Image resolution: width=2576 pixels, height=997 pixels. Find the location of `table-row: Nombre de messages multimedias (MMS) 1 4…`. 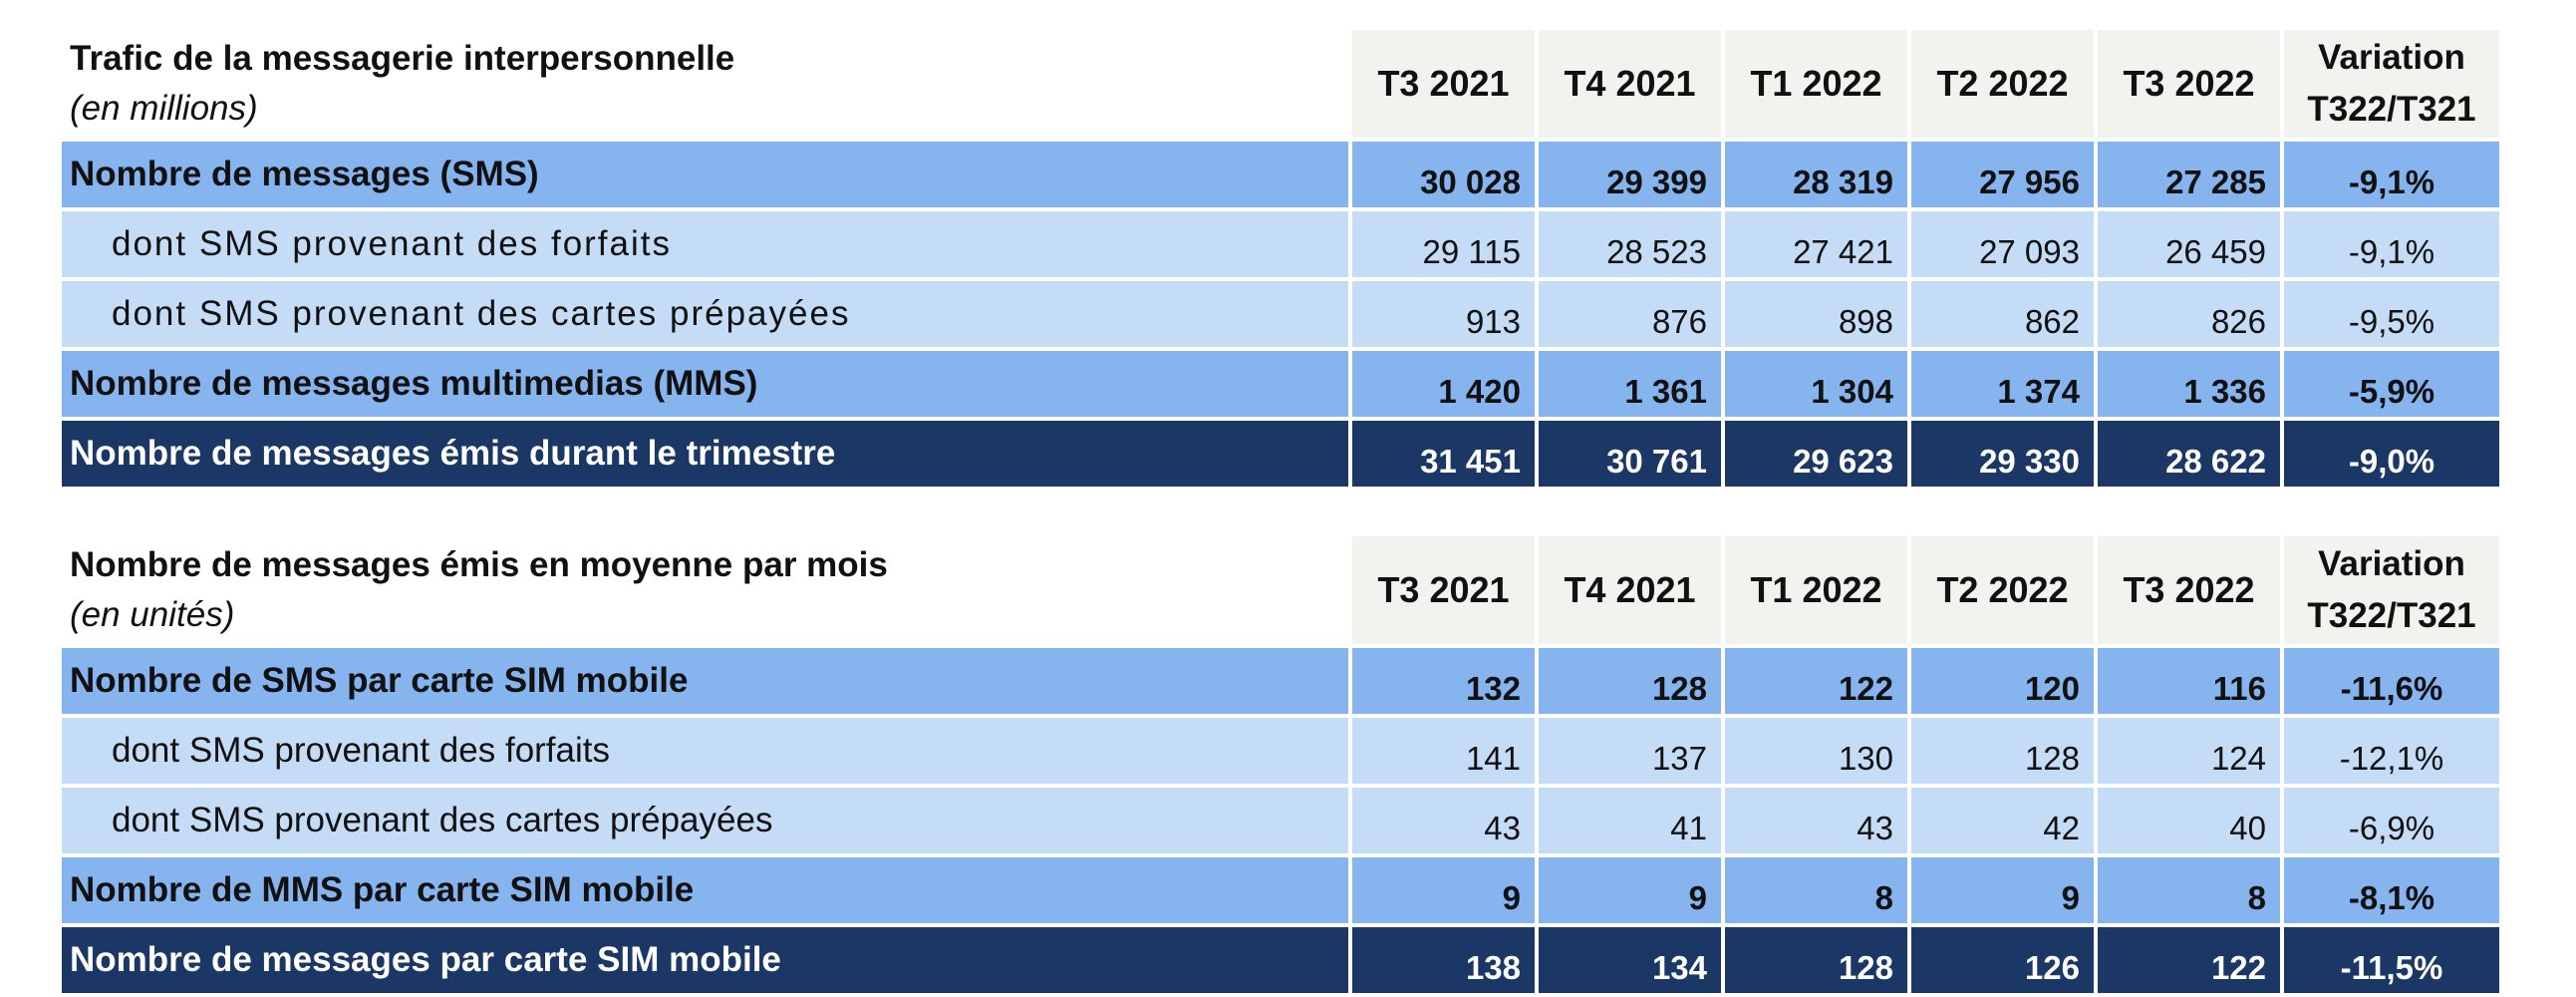

table-row: Nombre de messages multimedias (MMS) 1 4… is located at coordinates (1282, 386).